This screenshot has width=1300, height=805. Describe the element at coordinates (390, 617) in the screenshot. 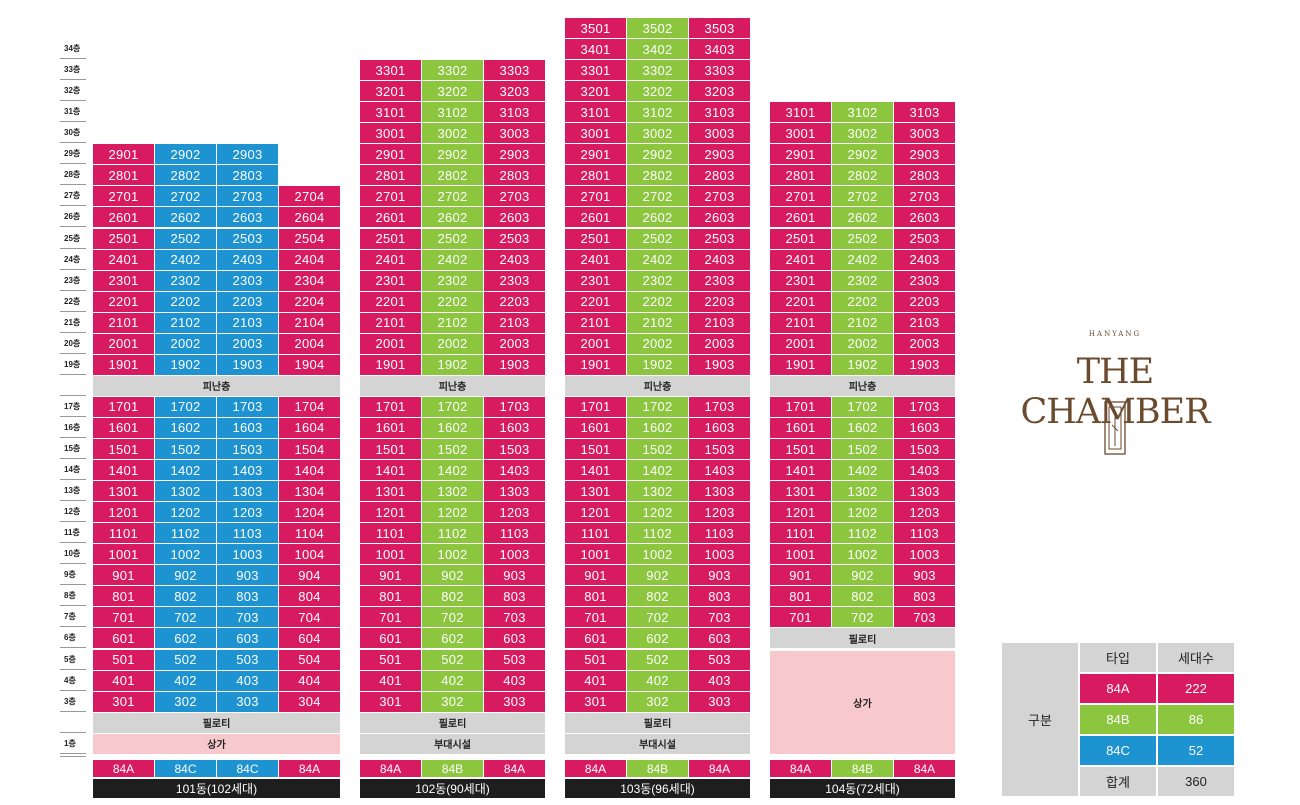

I see `unit-cell: 701` at that location.